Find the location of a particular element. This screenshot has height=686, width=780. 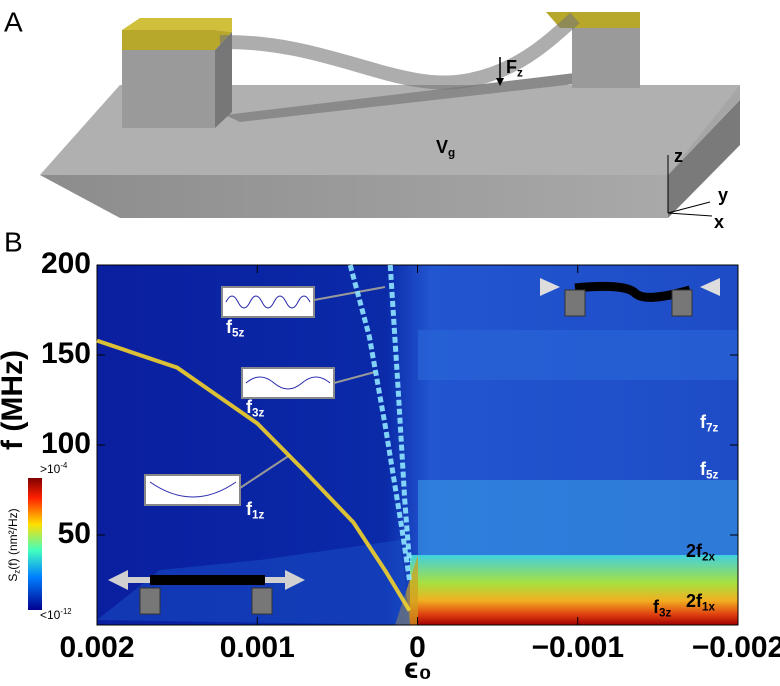

y-axis-label: f (MHz) is located at coordinates (14, 400).